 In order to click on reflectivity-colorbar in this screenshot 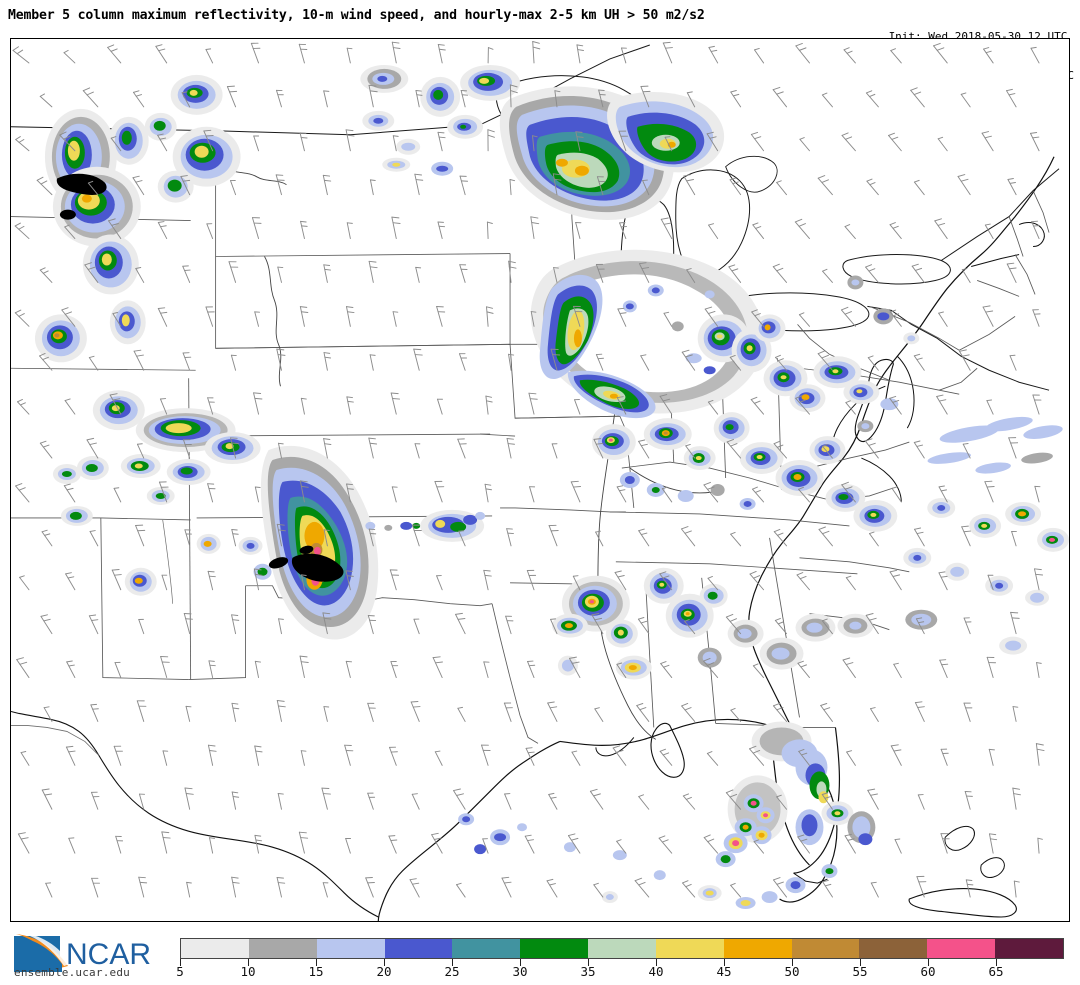, I will do `click(622, 948)`.